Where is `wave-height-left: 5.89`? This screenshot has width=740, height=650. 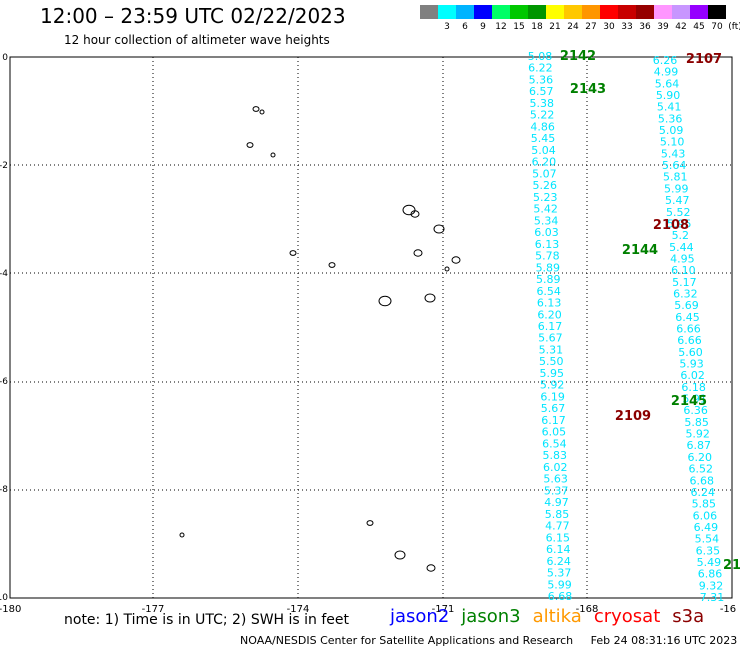 wave-height-left: 5.89 is located at coordinates (548, 279).